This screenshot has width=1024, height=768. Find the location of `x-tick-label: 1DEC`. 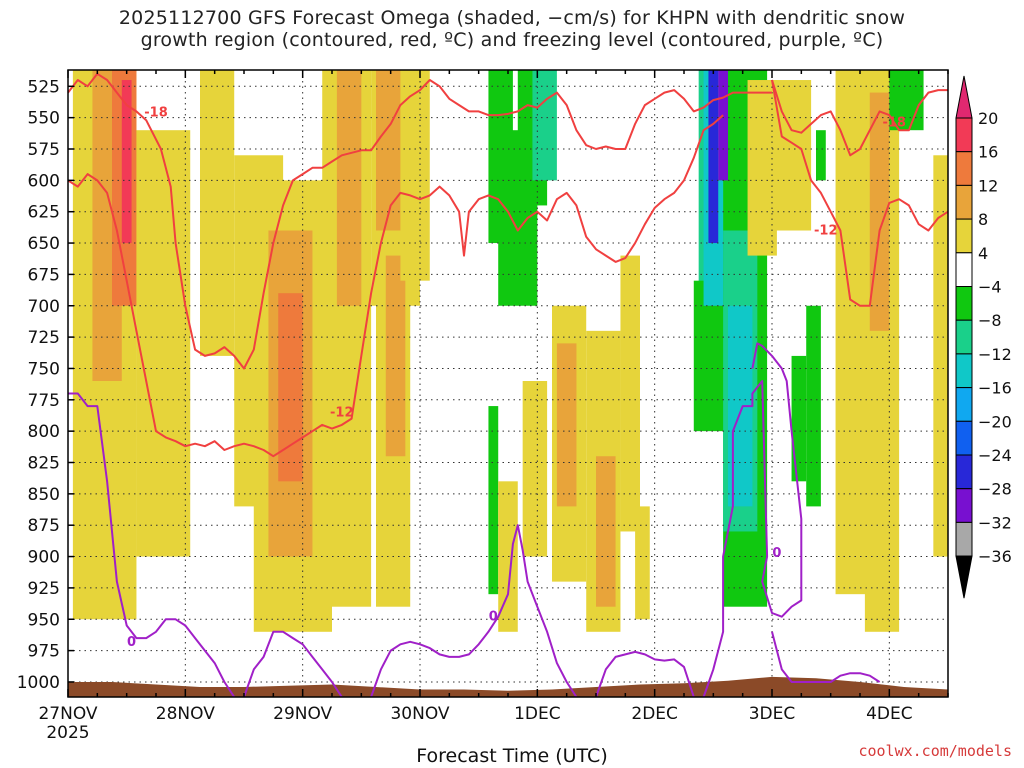

x-tick-label: 1DEC is located at coordinates (537, 714).